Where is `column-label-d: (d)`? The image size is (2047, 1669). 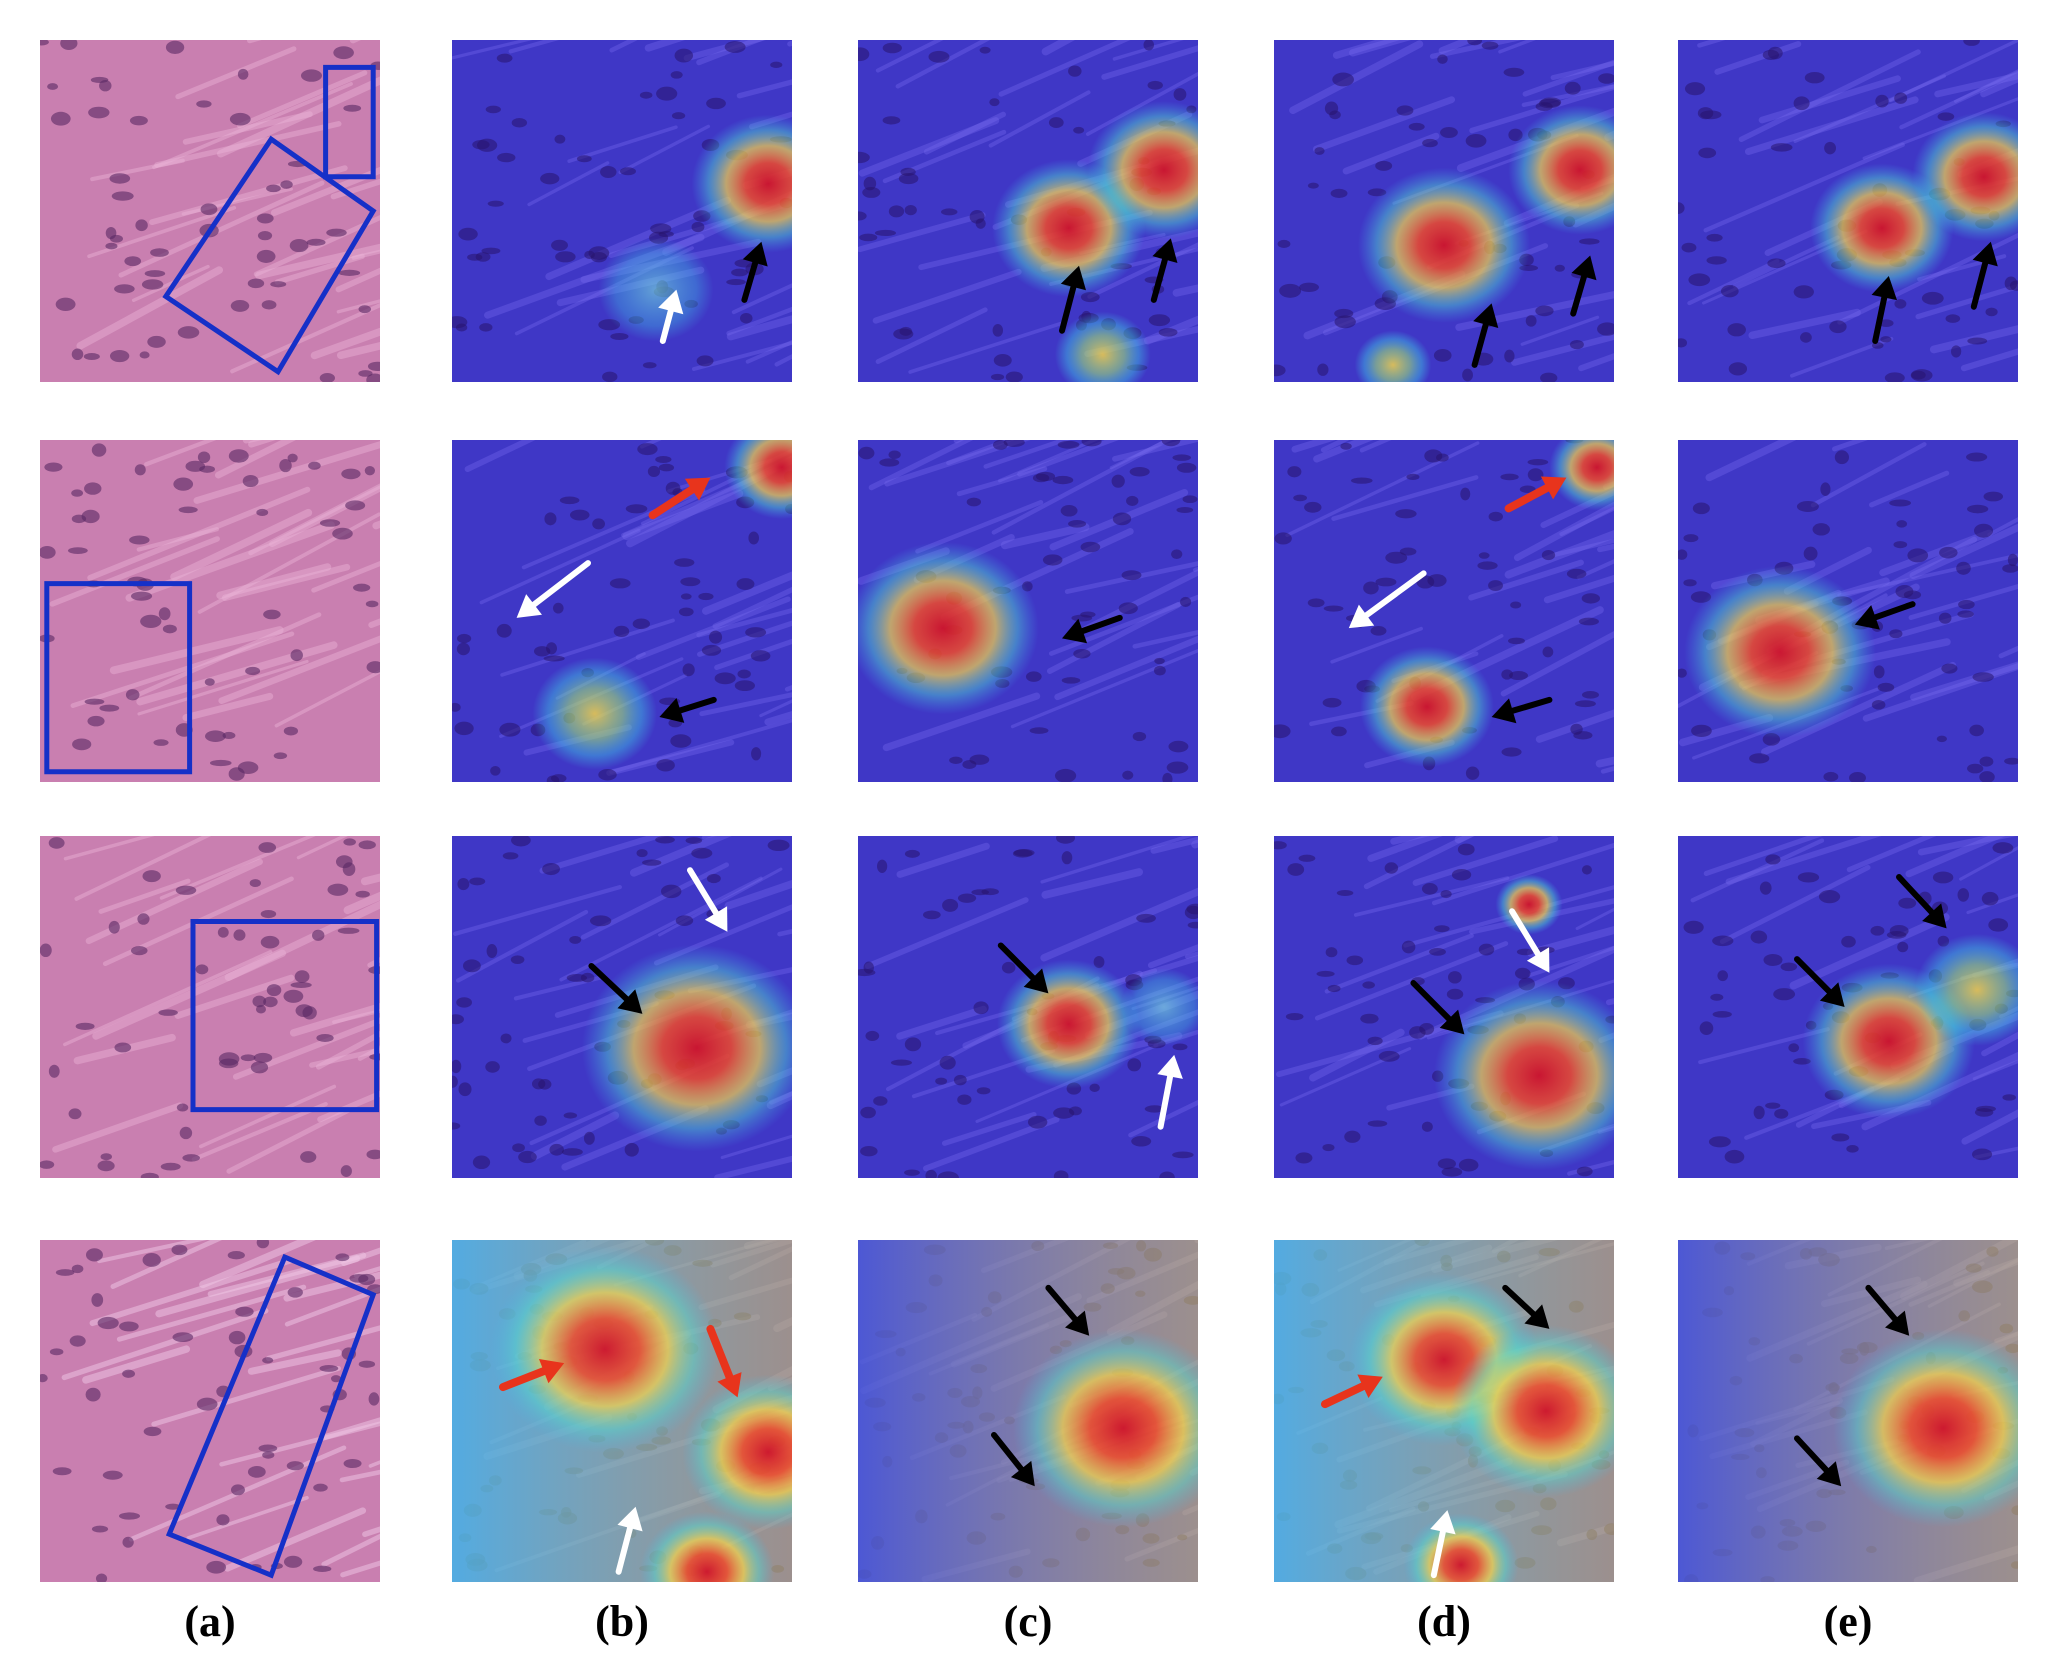
column-label-d: (d) is located at coordinates (1444, 1621).